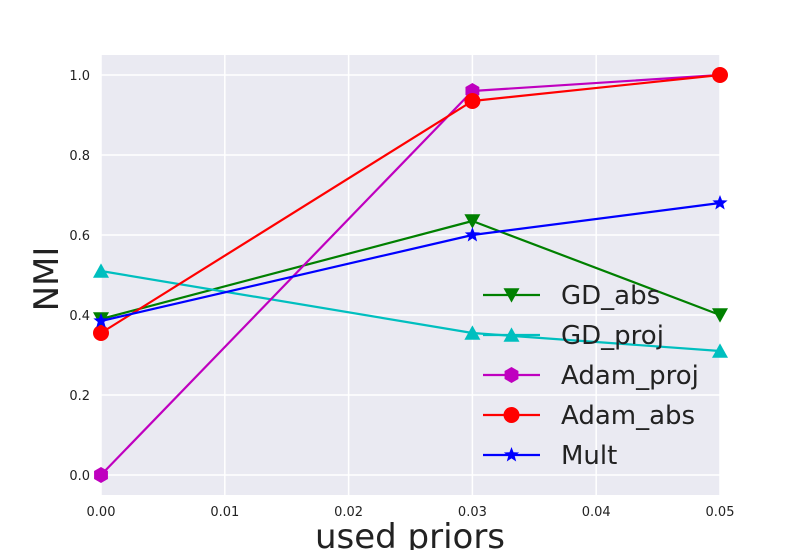 The image size is (800, 550). I want to click on legend-label: GD_abs, so click(610, 296).